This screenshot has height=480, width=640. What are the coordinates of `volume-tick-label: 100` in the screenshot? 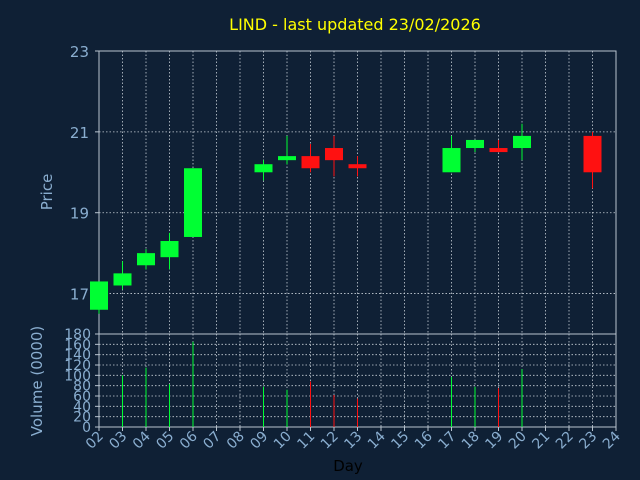 It's located at (77, 376).